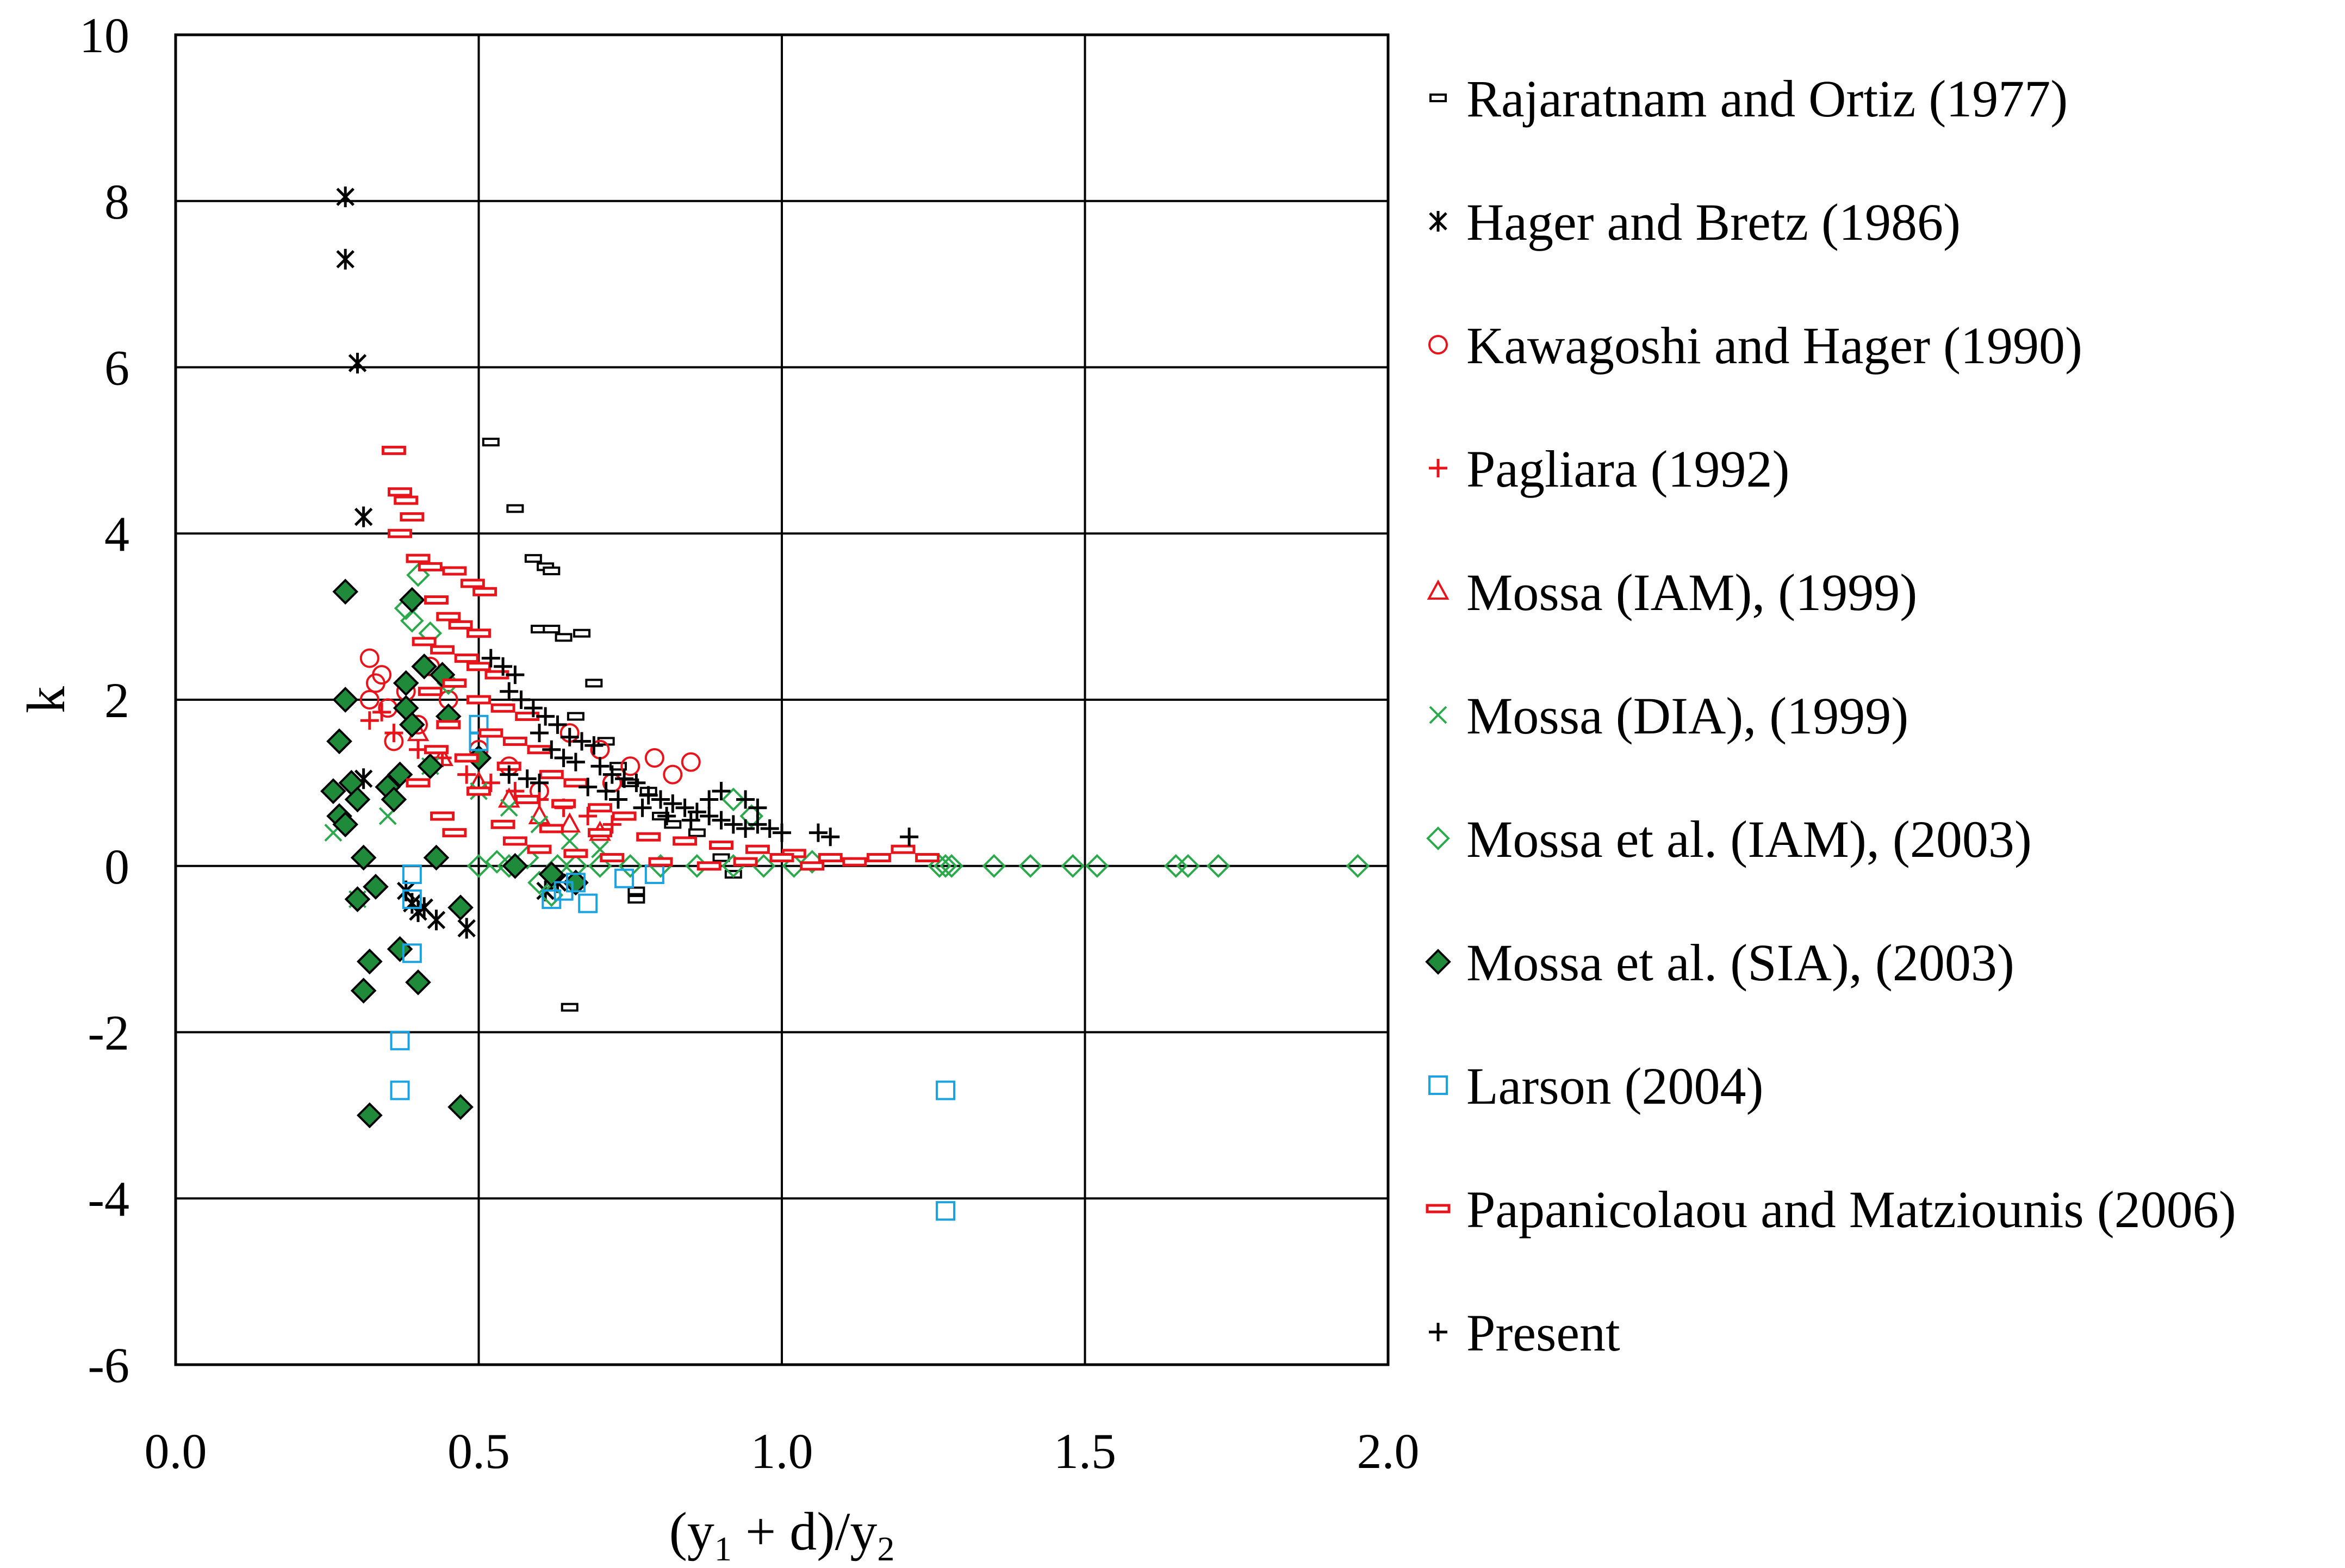 The height and width of the screenshot is (1568, 2345). Describe the element at coordinates (723, 1548) in the screenshot. I see `x-axis-title-sub-1: 1` at that location.